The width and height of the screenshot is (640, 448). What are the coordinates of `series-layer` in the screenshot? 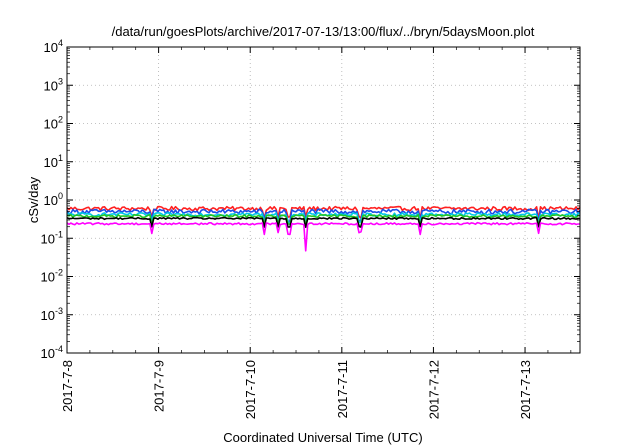 It's located at (323, 228).